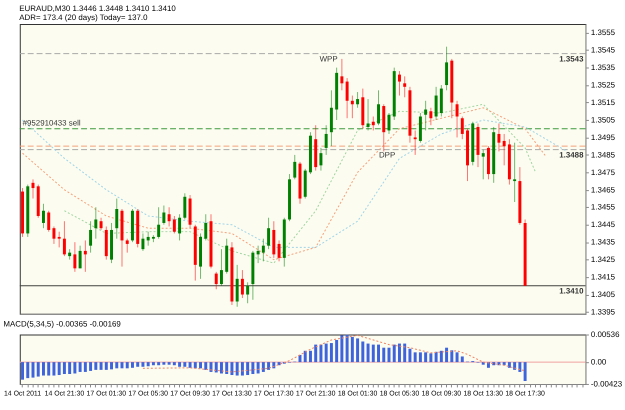 This screenshot has height=410, width=625. What do you see at coordinates (571, 291) in the screenshot?
I see `ref-line-label: 1.3410` at bounding box center [571, 291].